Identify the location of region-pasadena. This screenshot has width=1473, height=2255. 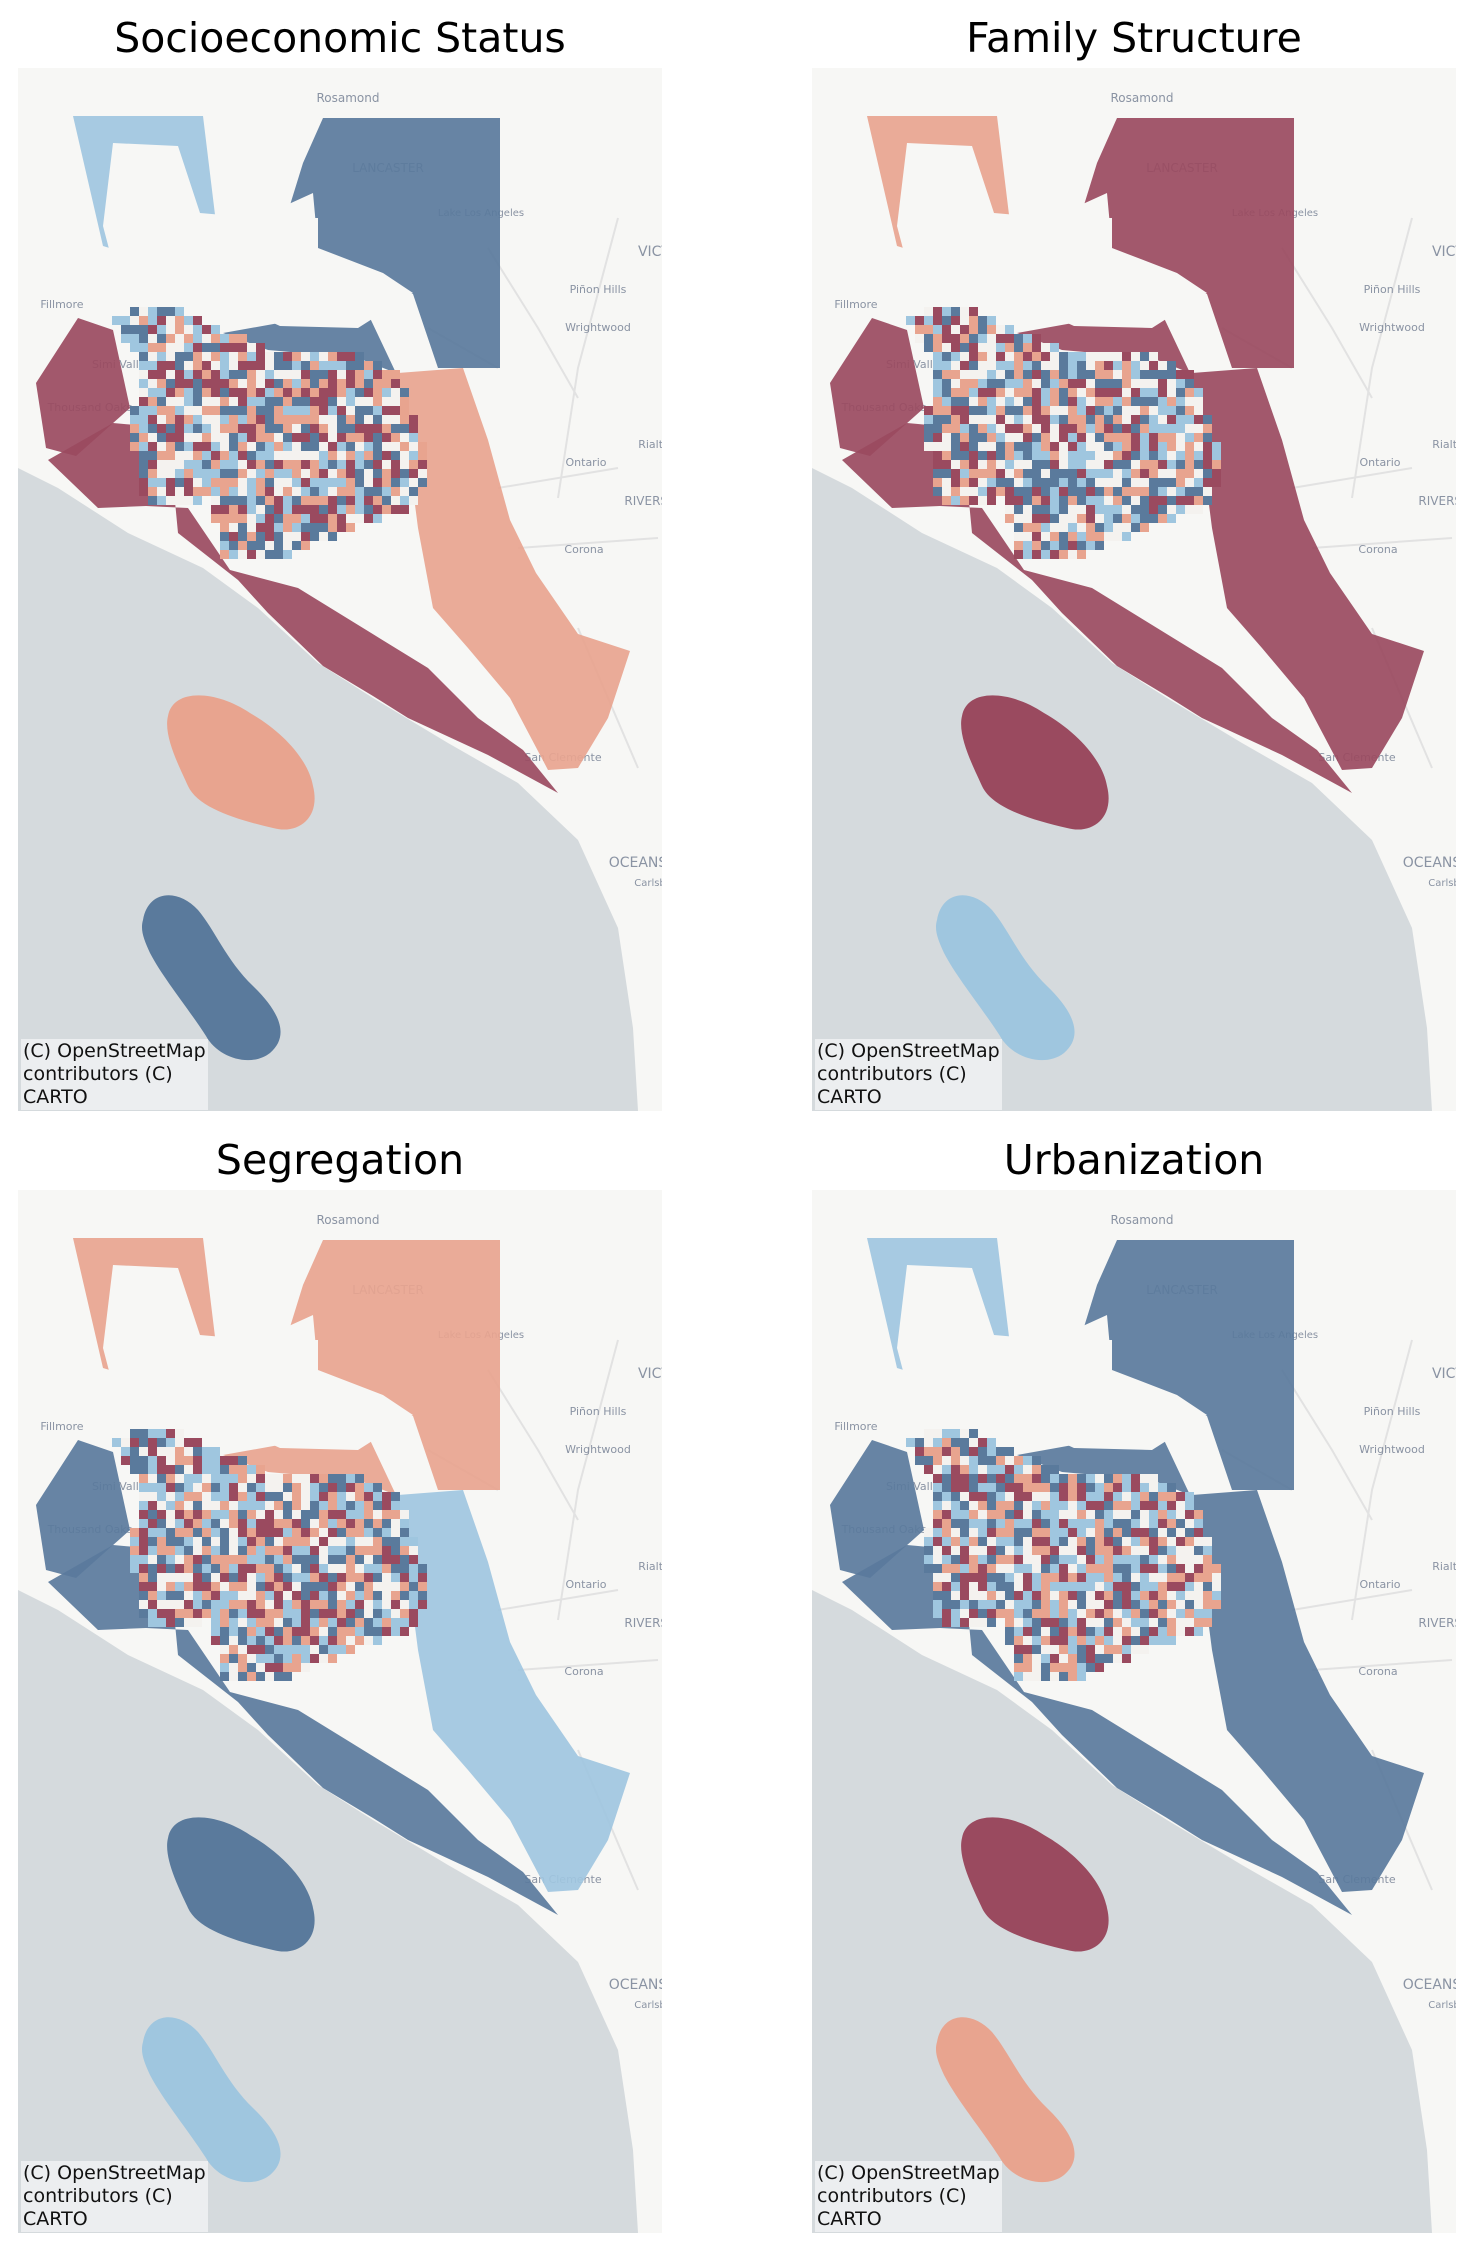
(1103, 344).